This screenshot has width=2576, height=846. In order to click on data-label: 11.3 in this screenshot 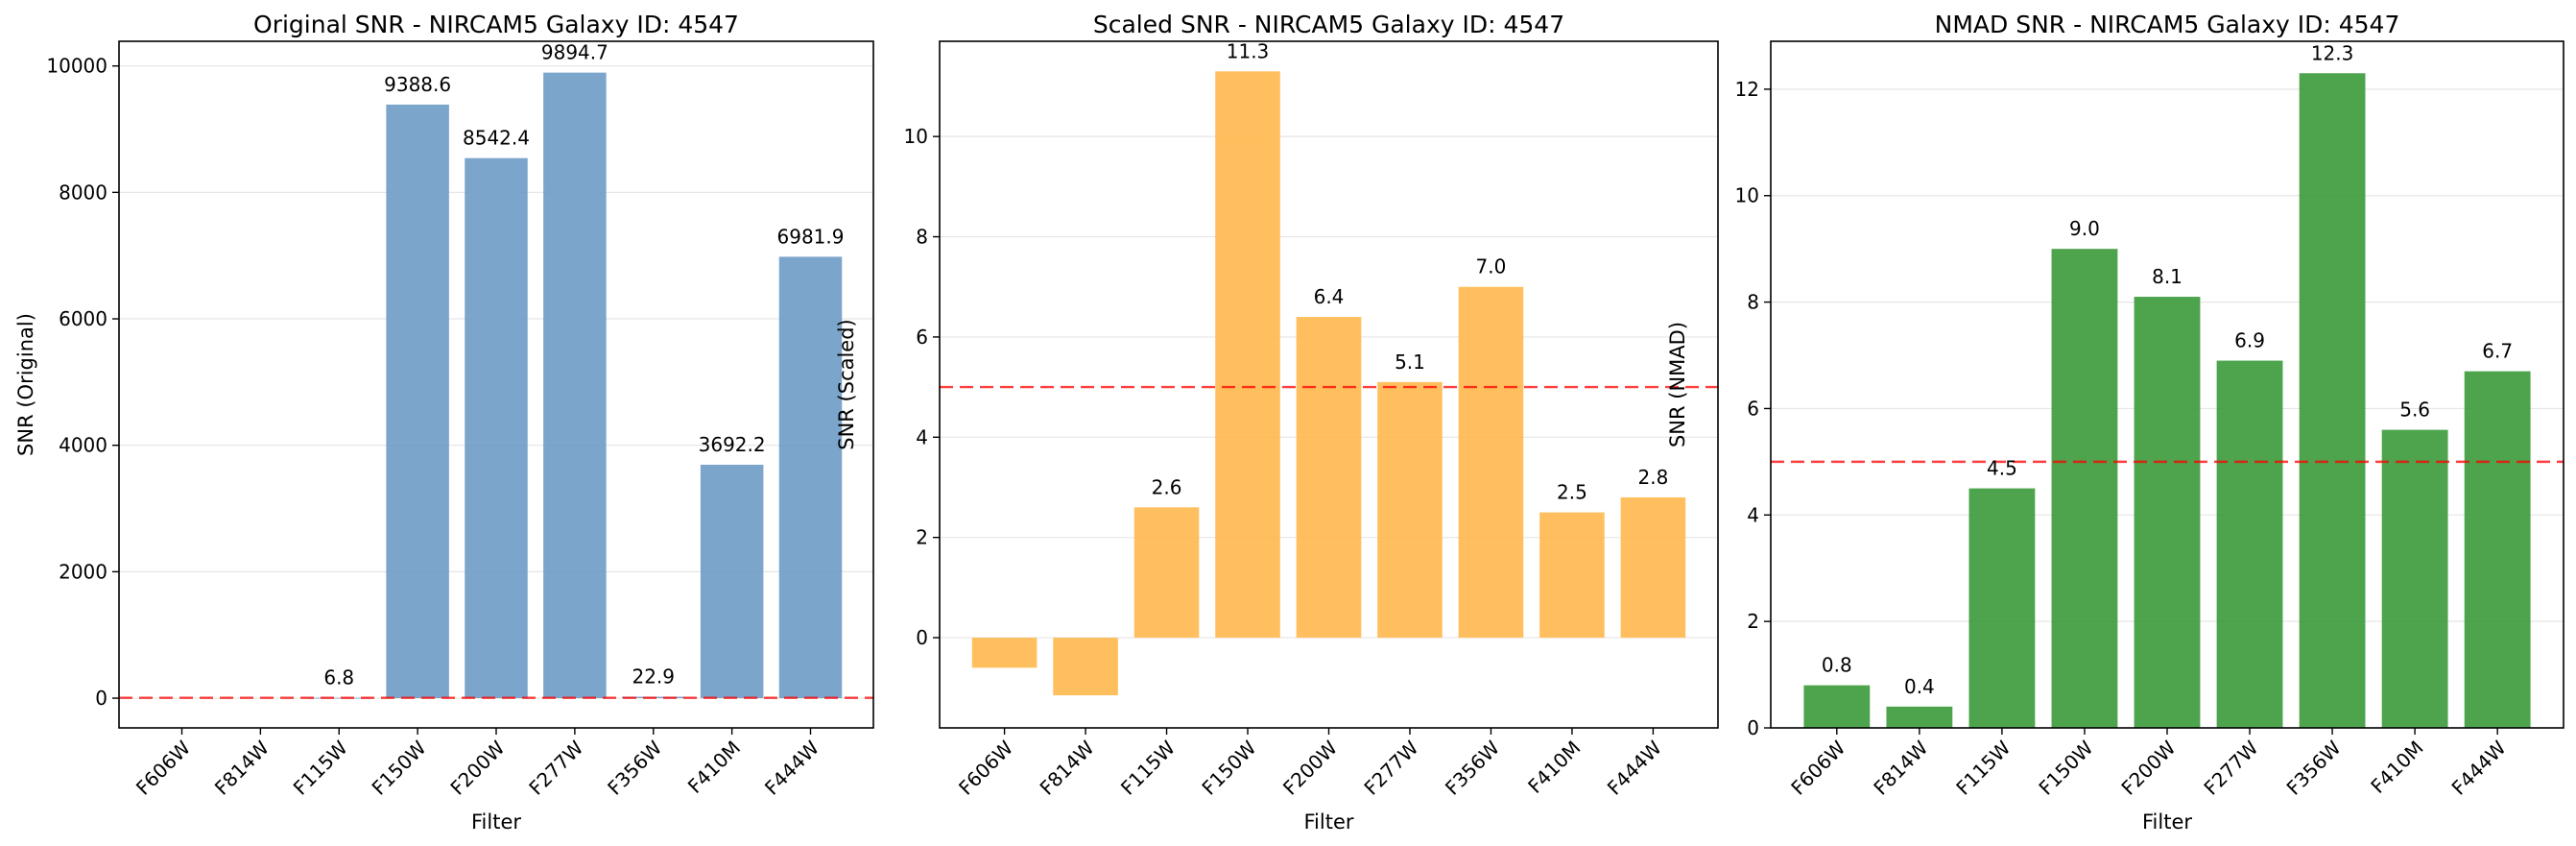, I will do `click(1248, 50)`.